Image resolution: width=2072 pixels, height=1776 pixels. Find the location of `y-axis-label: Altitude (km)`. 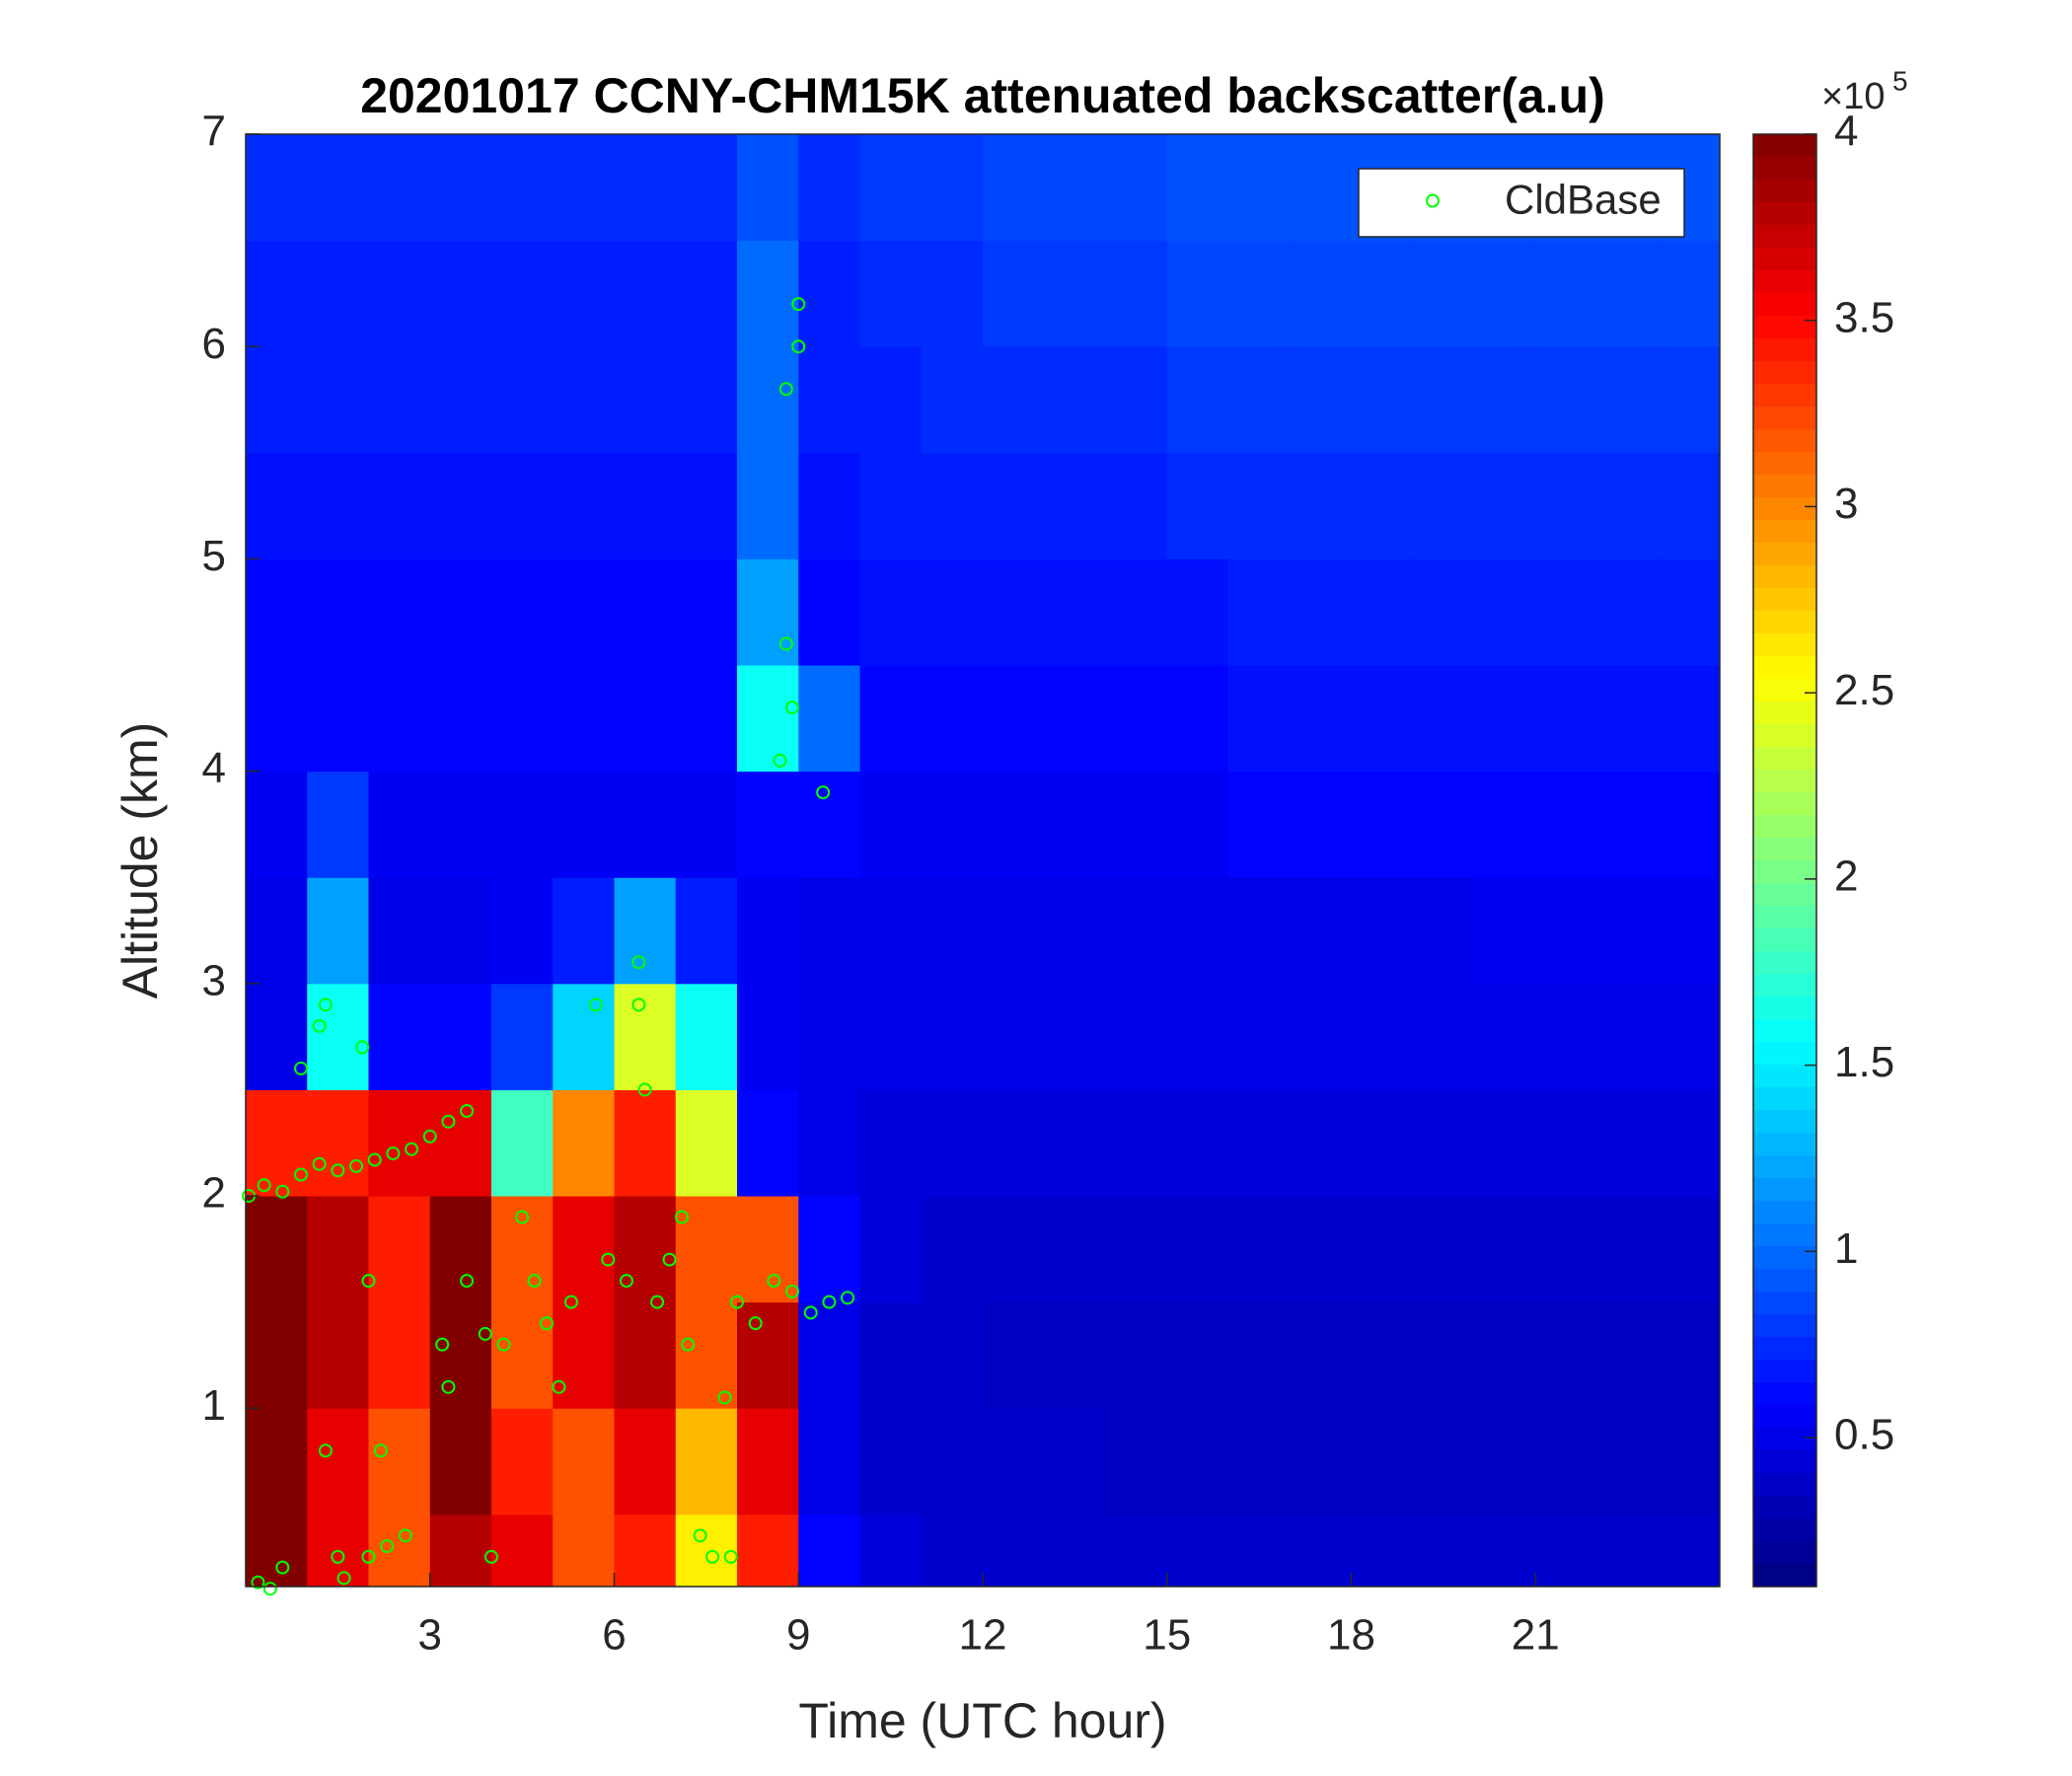

y-axis-label: Altitude (km) is located at coordinates (140, 861).